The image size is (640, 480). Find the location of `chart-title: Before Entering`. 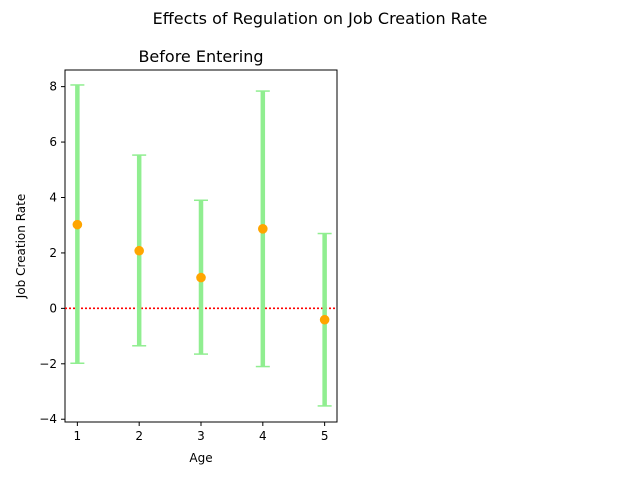

chart-title: Before Entering is located at coordinates (200, 56).